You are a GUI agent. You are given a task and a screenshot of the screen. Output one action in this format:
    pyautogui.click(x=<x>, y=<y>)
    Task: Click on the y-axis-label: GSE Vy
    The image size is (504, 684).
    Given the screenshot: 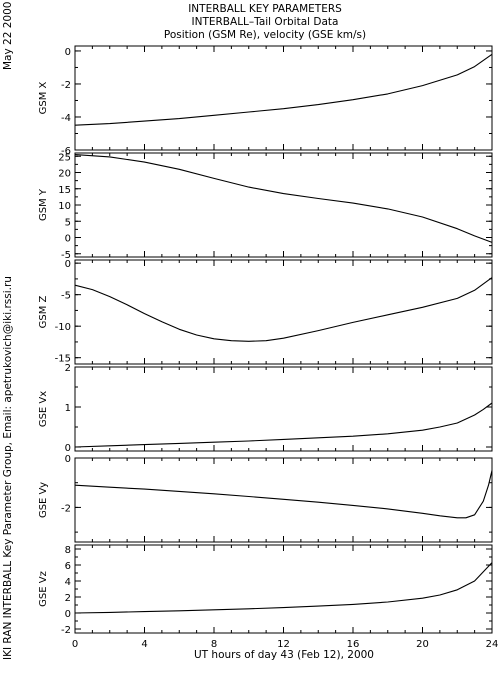 What is the action you would take?
    pyautogui.click(x=43, y=500)
    